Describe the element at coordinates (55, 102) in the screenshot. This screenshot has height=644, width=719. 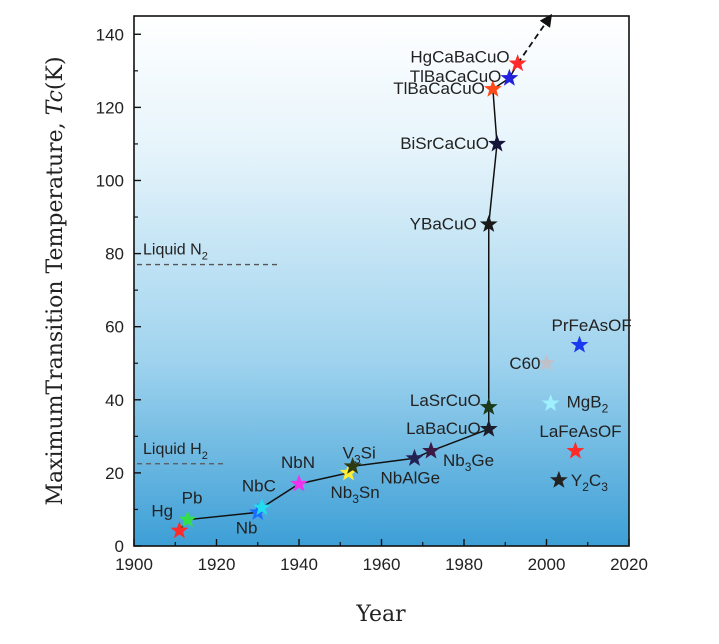
I see `y-title-variable: Tc` at that location.